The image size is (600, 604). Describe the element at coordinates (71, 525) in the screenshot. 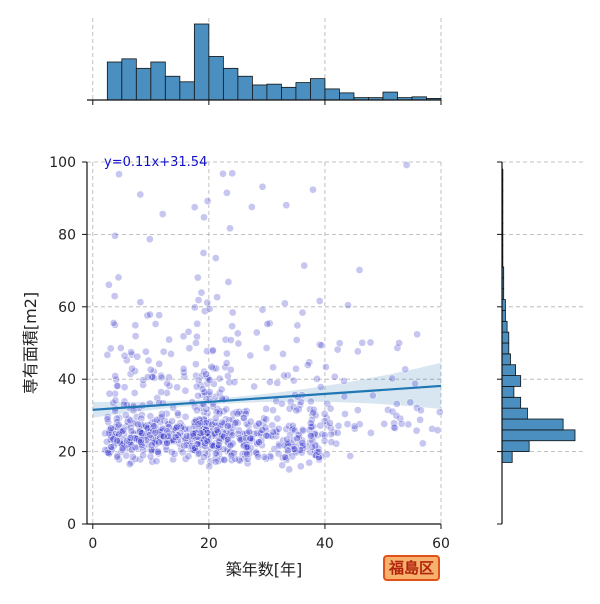

I see `y-tick-label: 0` at that location.